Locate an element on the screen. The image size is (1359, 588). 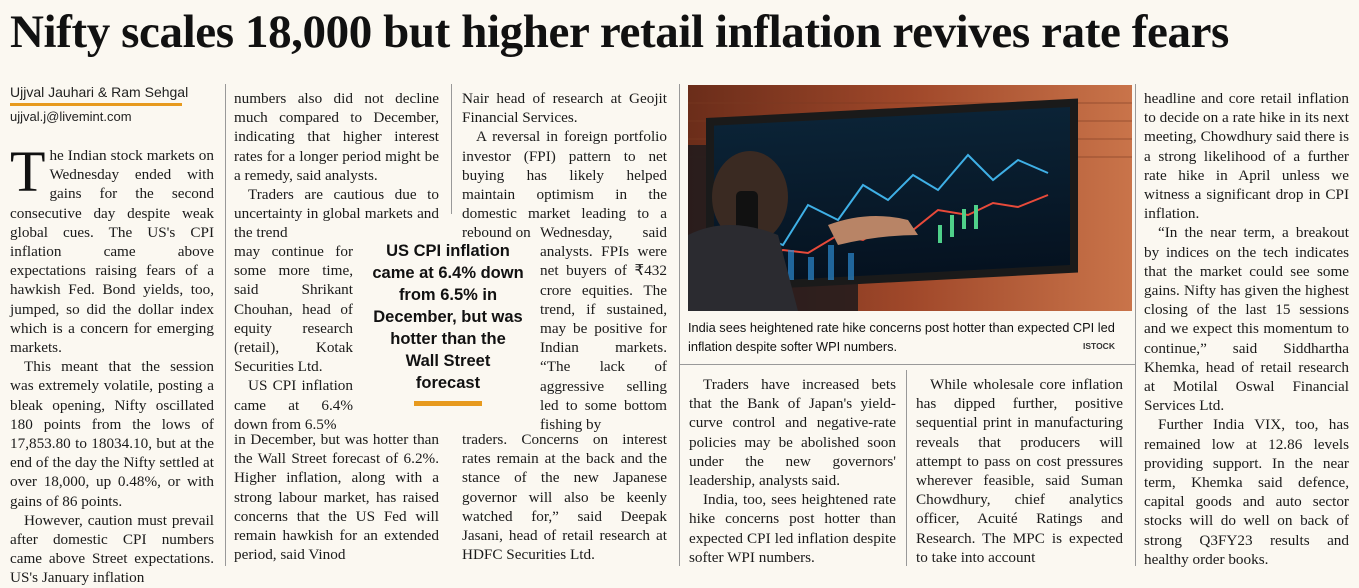
byline-authors: Ujjval Jauhari & Ram Sehgal is located at coordinates (99, 92).